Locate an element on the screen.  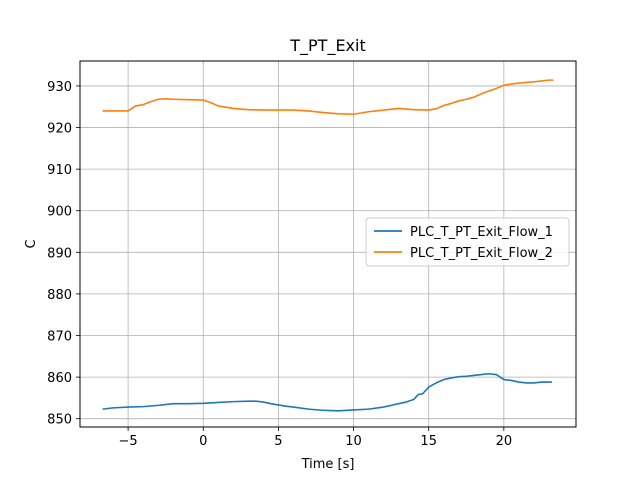
legend: PLC_T_PT_Exit_Flow_1 PLC_T_PT_Exit_Flow_2 is located at coordinates (467, 242).